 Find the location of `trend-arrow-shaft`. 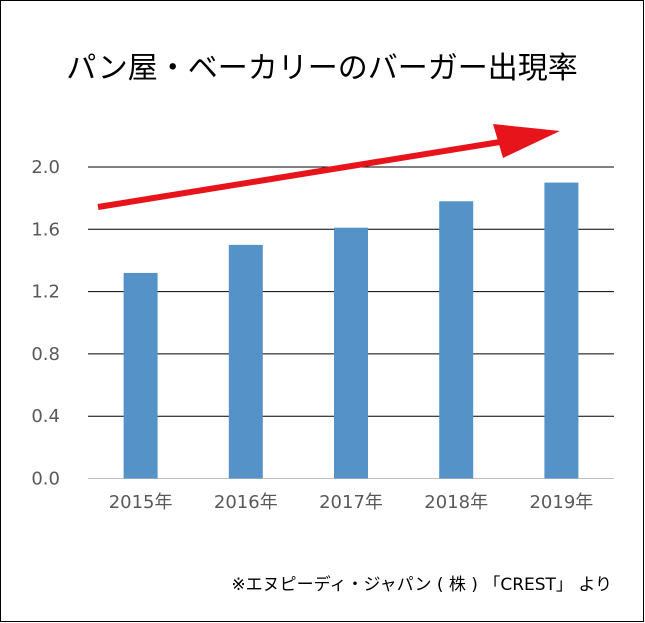

trend-arrow-shaft is located at coordinates (299, 174).